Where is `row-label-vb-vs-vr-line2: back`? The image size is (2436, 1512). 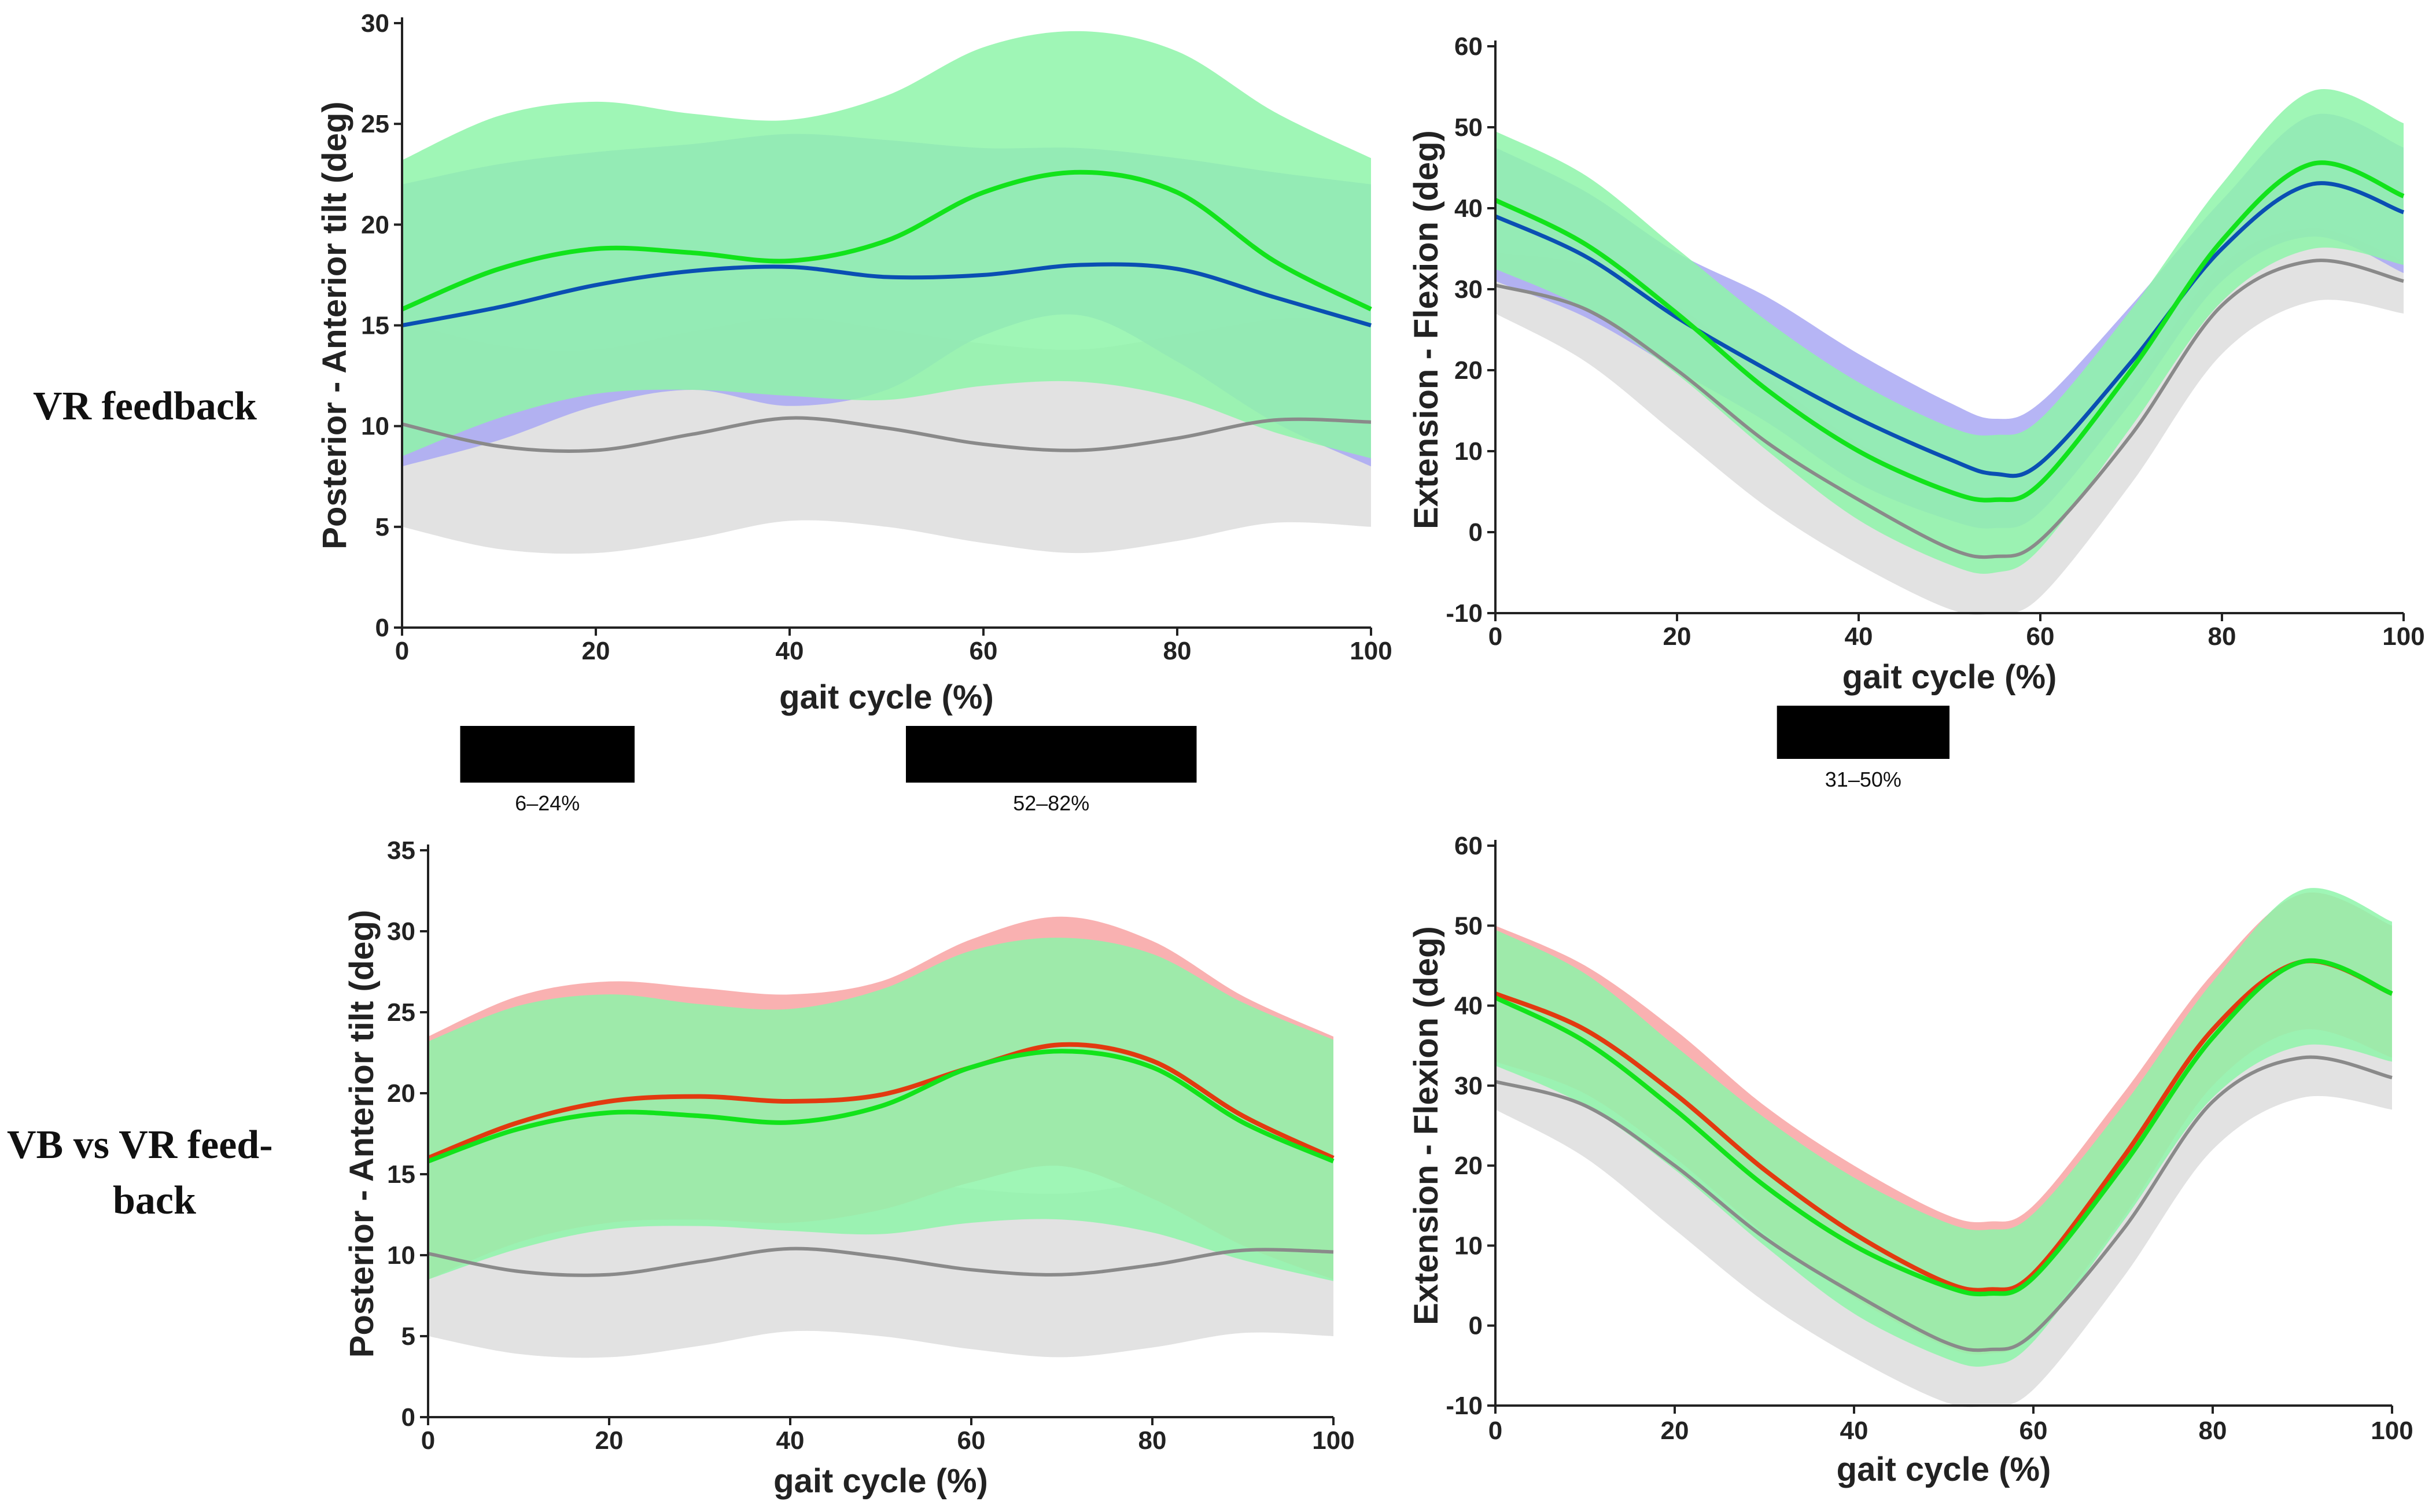
row-label-vb-vs-vr-line2: back is located at coordinates (154, 1200).